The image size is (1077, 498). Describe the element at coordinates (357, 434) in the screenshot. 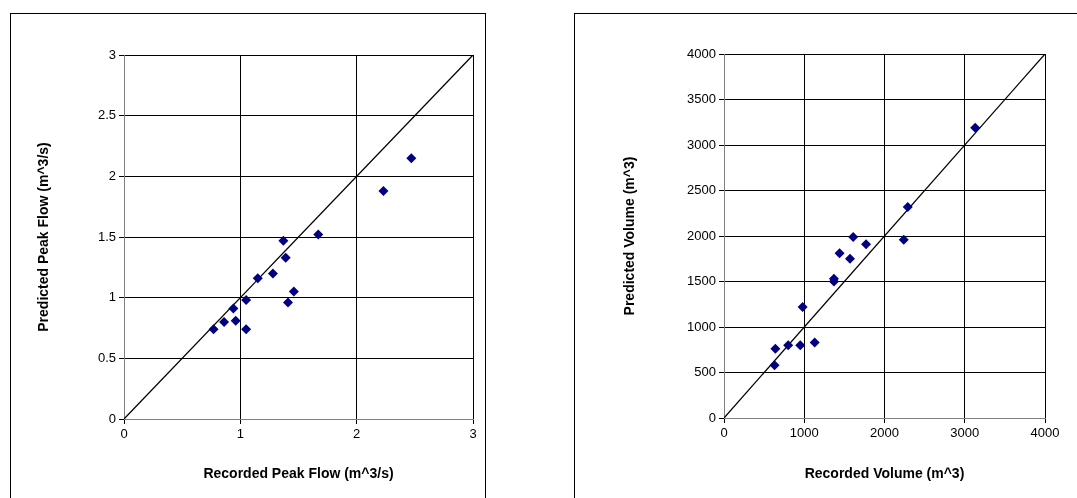

I see `x-tick-label: 2` at that location.